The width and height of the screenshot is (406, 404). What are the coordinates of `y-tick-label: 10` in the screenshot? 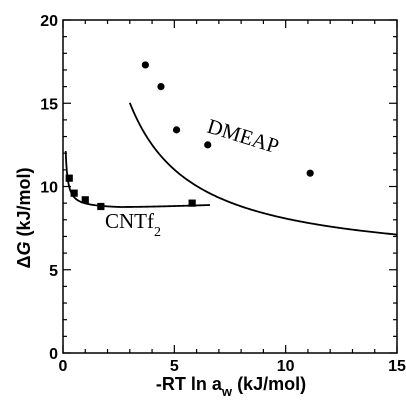 It's located at (49, 188).